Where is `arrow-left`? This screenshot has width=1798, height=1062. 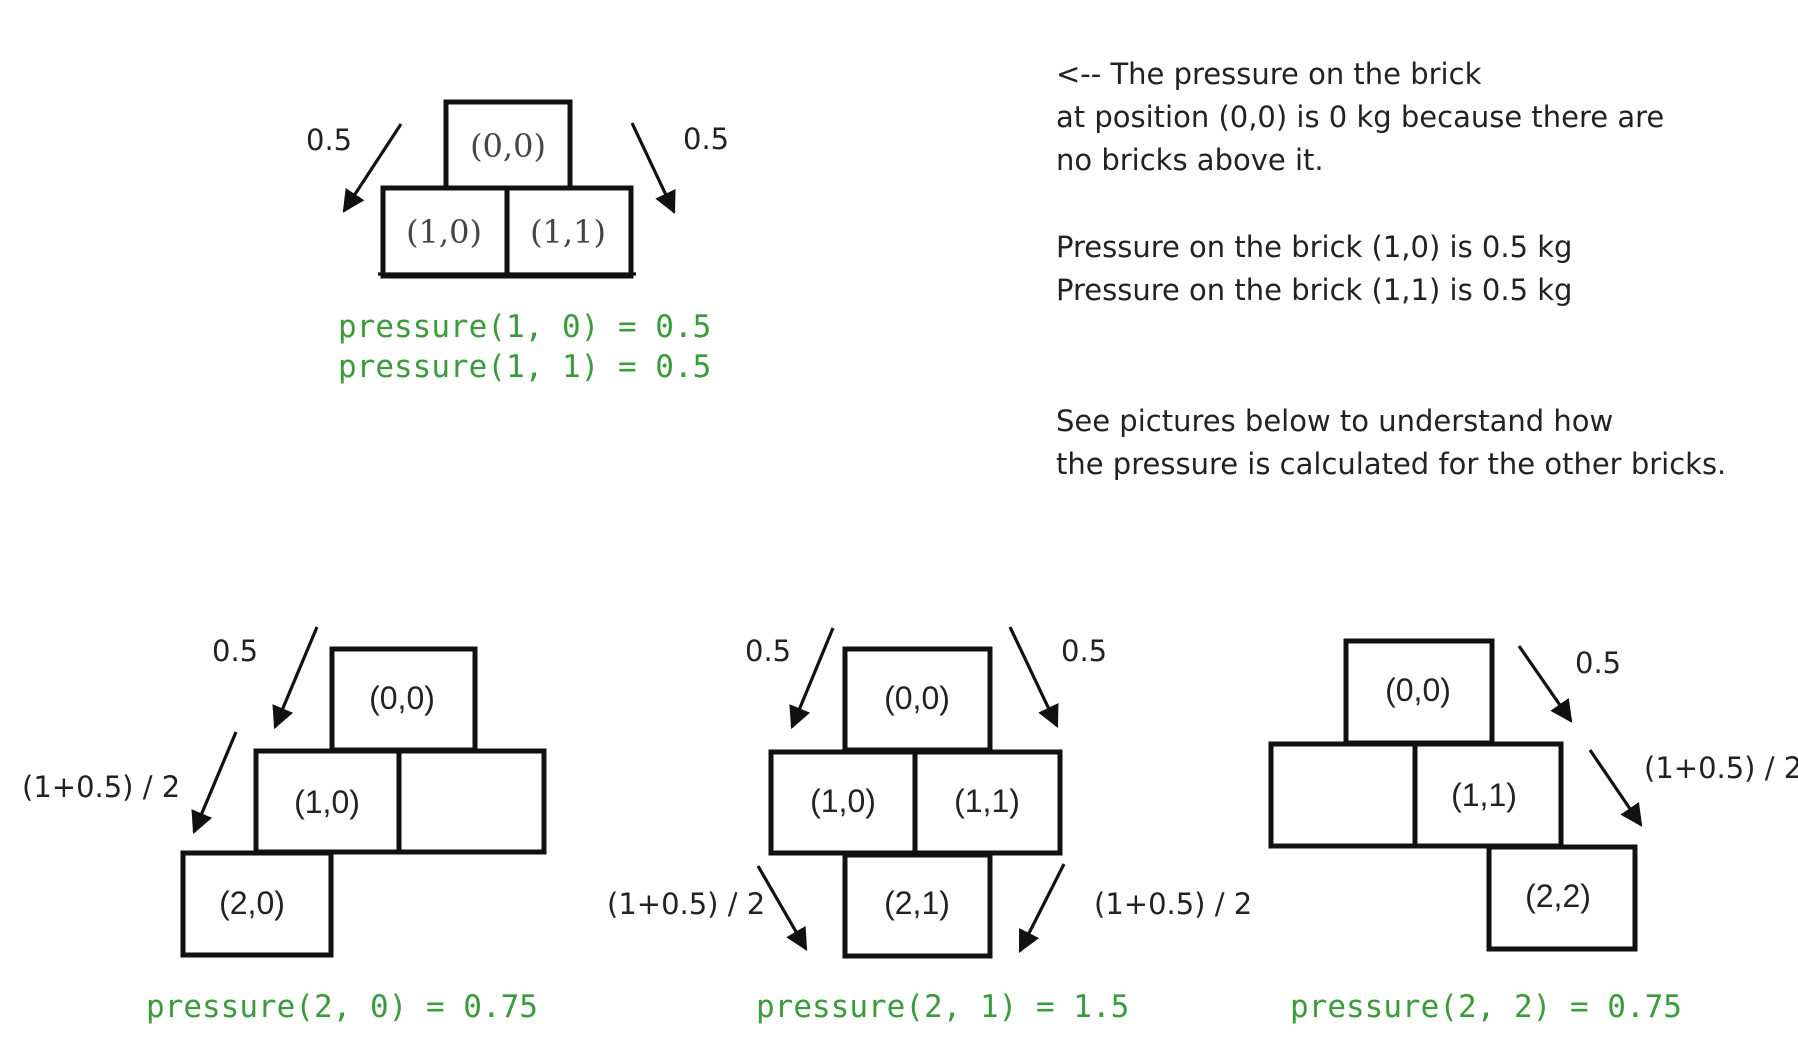 arrow-left is located at coordinates (372, 168).